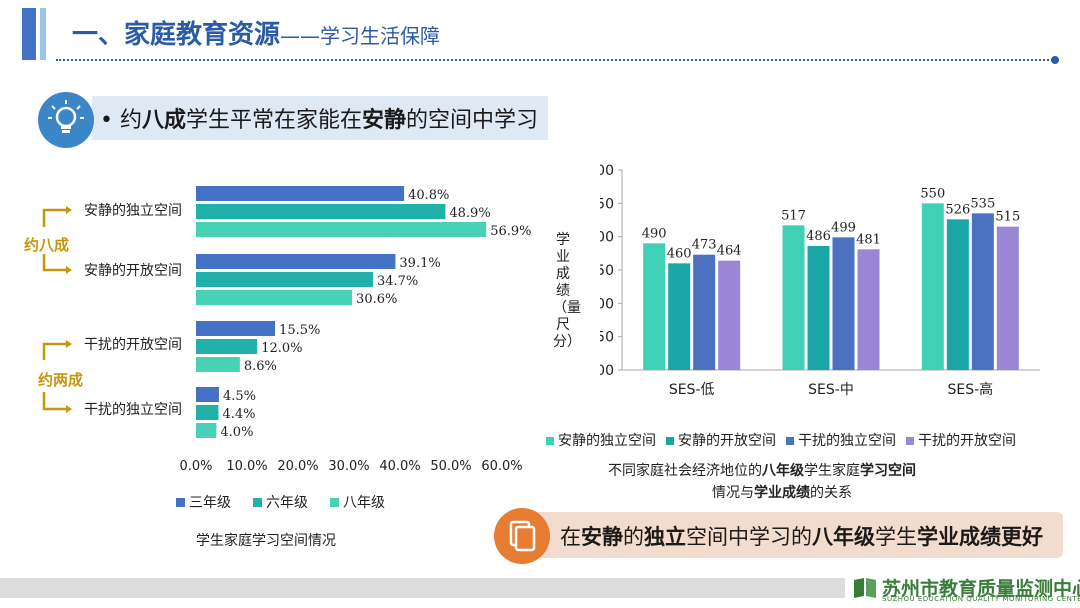 The image size is (1080, 608). Describe the element at coordinates (865, 588) in the screenshot. I see `book-logo-icon` at that location.